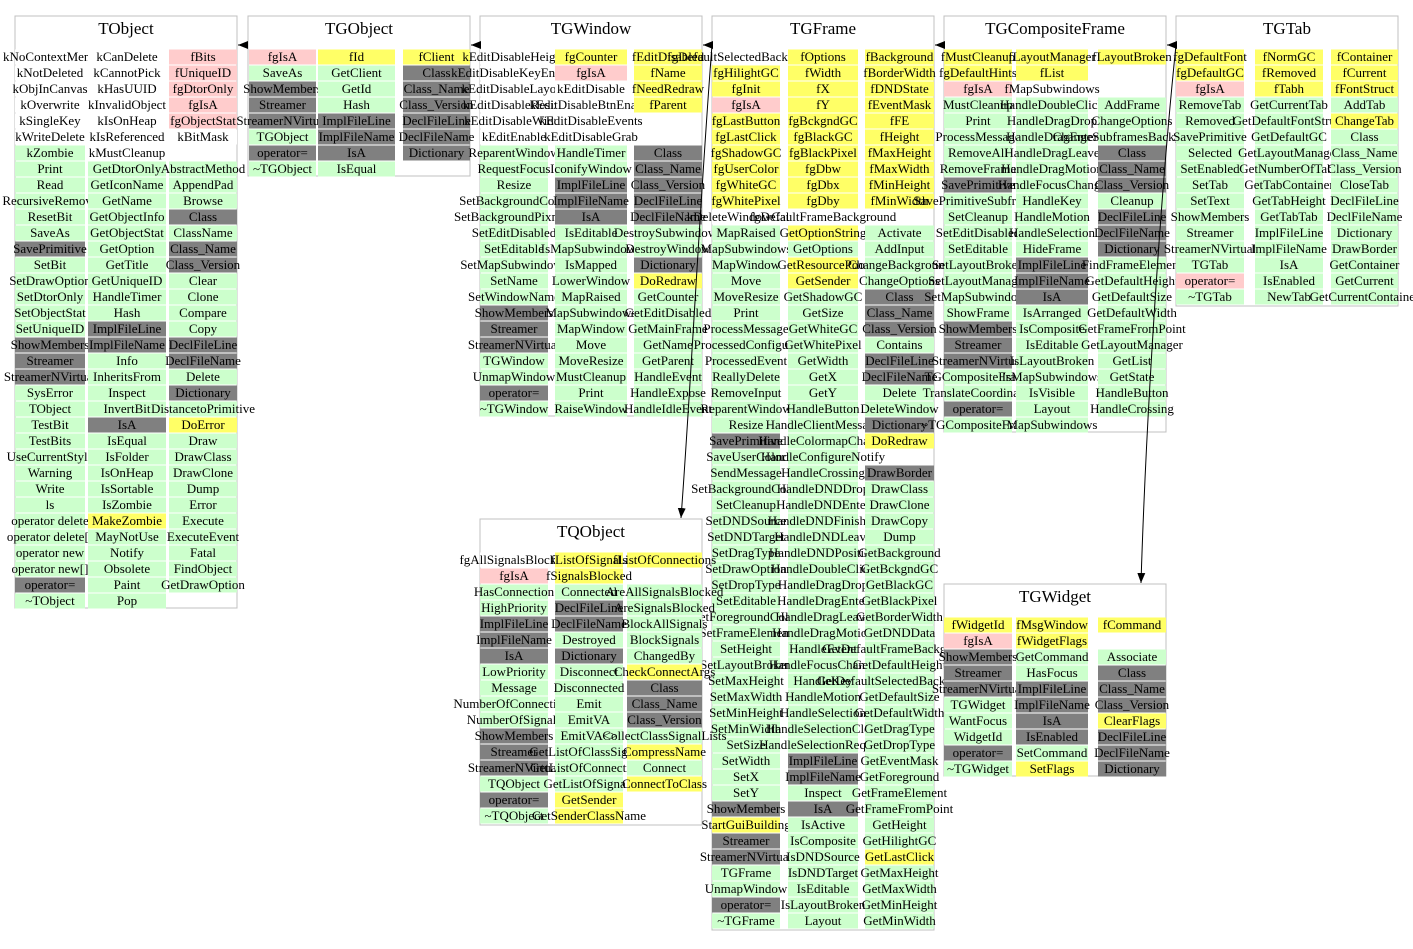 The image size is (1413, 949). Describe the element at coordinates (822, 136) in the screenshot. I see `member-name: fgBlackGC` at that location.